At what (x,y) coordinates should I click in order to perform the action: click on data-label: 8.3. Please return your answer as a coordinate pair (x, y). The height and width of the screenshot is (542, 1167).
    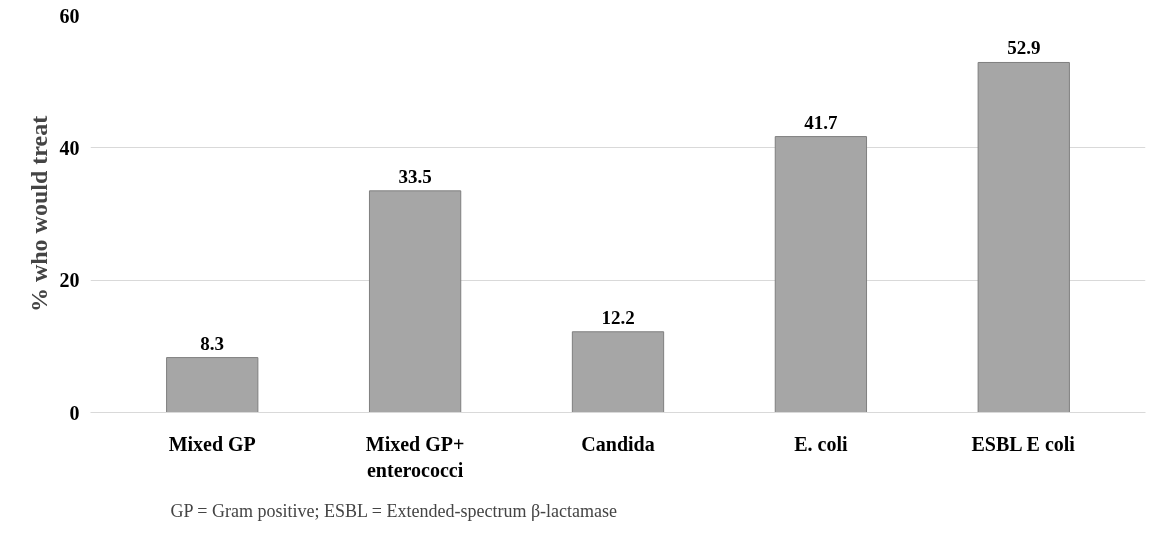
    Looking at the image, I should click on (212, 343).